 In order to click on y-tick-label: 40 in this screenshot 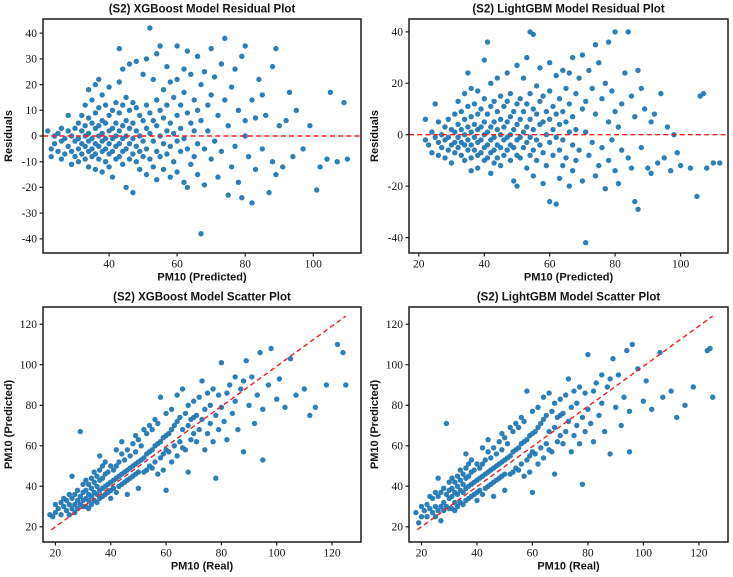, I will do `click(32, 34)`.